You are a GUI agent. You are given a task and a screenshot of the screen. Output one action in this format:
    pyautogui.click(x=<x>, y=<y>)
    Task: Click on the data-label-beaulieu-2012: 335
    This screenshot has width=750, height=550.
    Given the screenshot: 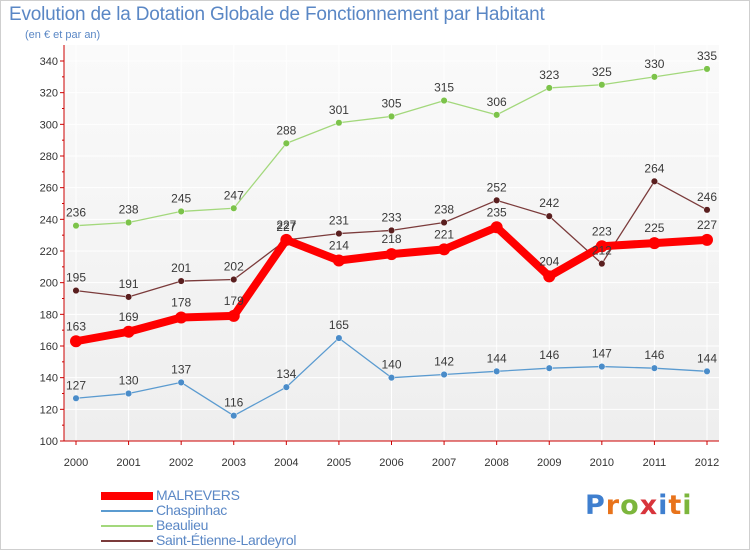 What is the action you would take?
    pyautogui.click(x=707, y=56)
    